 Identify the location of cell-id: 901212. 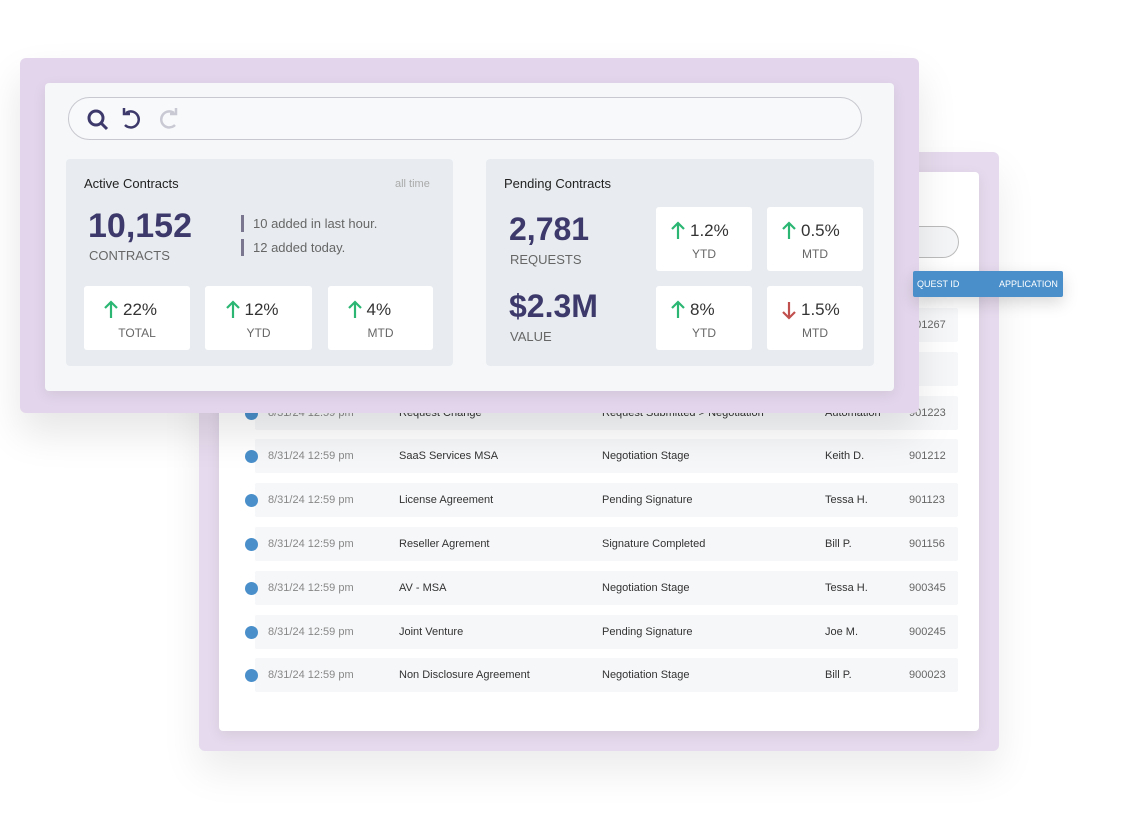
(927, 456).